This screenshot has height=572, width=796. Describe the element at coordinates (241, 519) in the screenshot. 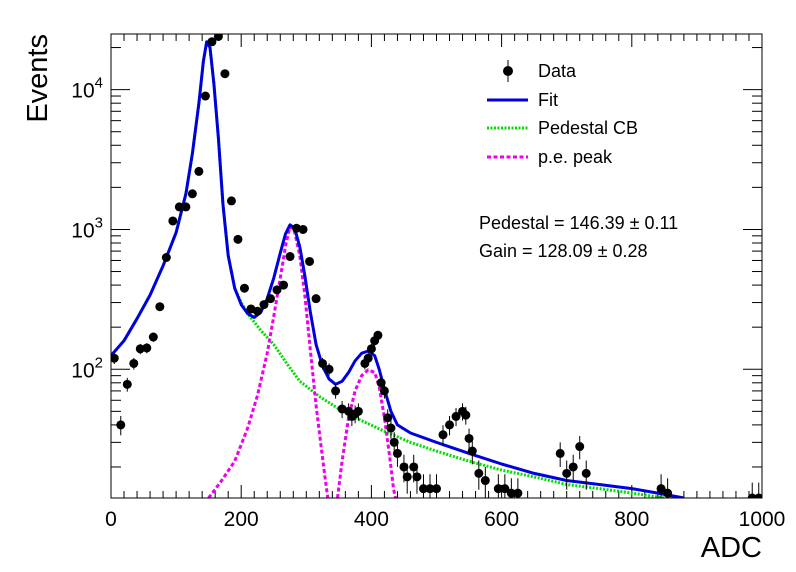

I see `x-tick-label: 200` at that location.